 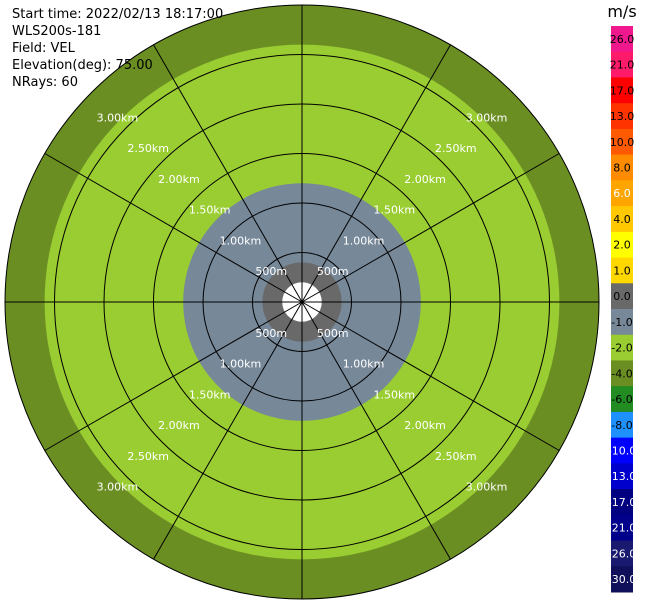 I want to click on colorbar-tick-label: -2.0, so click(x=621, y=348).